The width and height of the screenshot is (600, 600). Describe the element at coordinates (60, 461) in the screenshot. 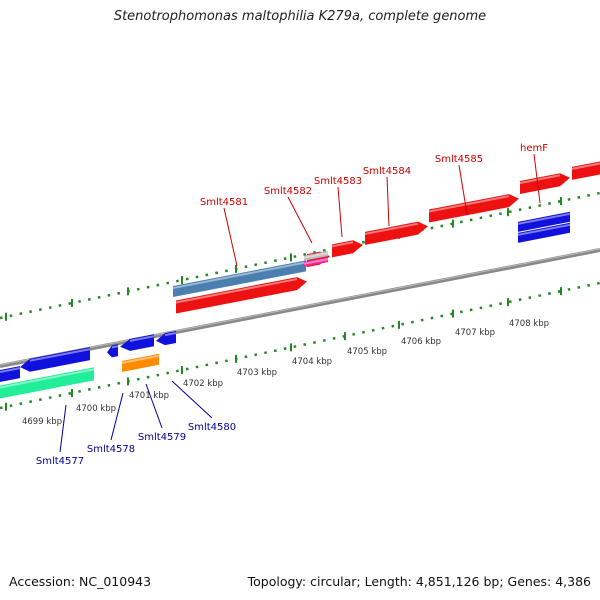

I see `gene-label-smlt4577: Smlt4577` at that location.